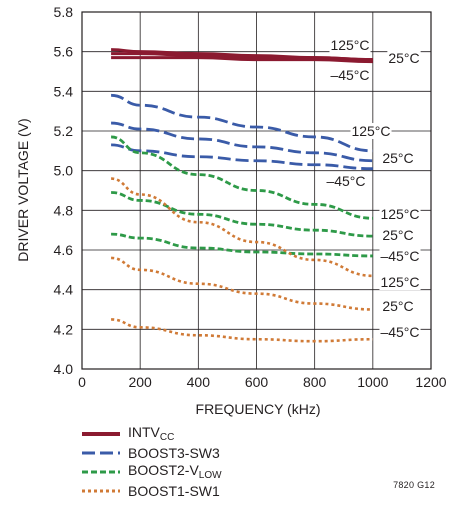  I want to click on y-tick-label: 4.4, so click(64, 290).